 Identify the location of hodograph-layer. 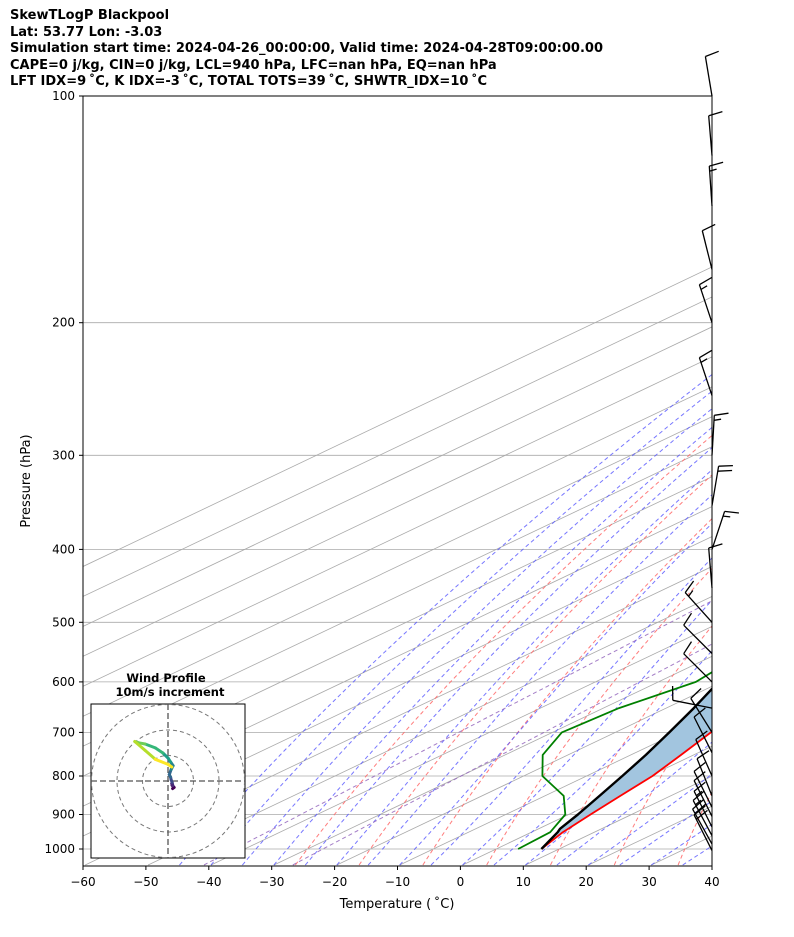
(168, 781).